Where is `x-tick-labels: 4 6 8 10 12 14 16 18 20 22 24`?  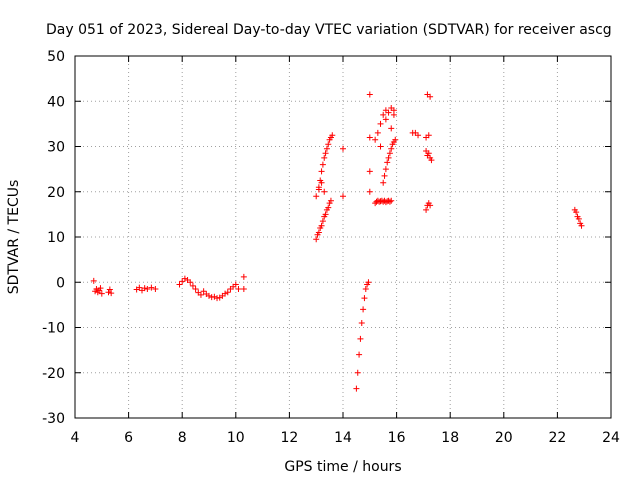
x-tick-labels: 4 6 8 10 12 14 16 18 20 22 24 is located at coordinates (345, 438).